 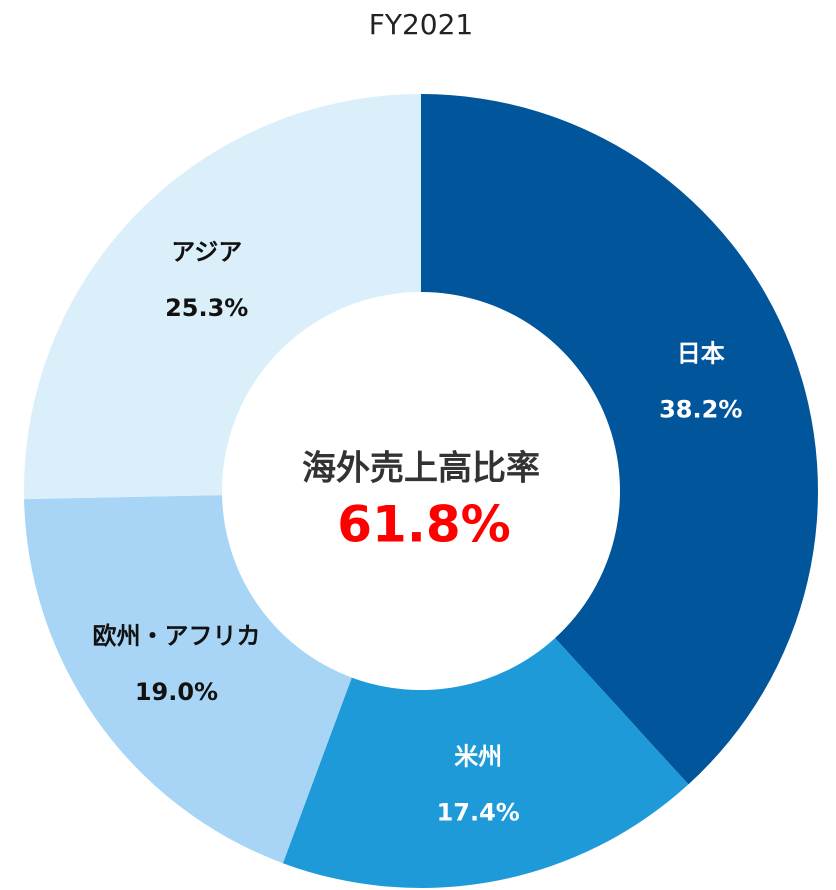 I want to click on slice-value-label: 19.0%, so click(x=176, y=692).